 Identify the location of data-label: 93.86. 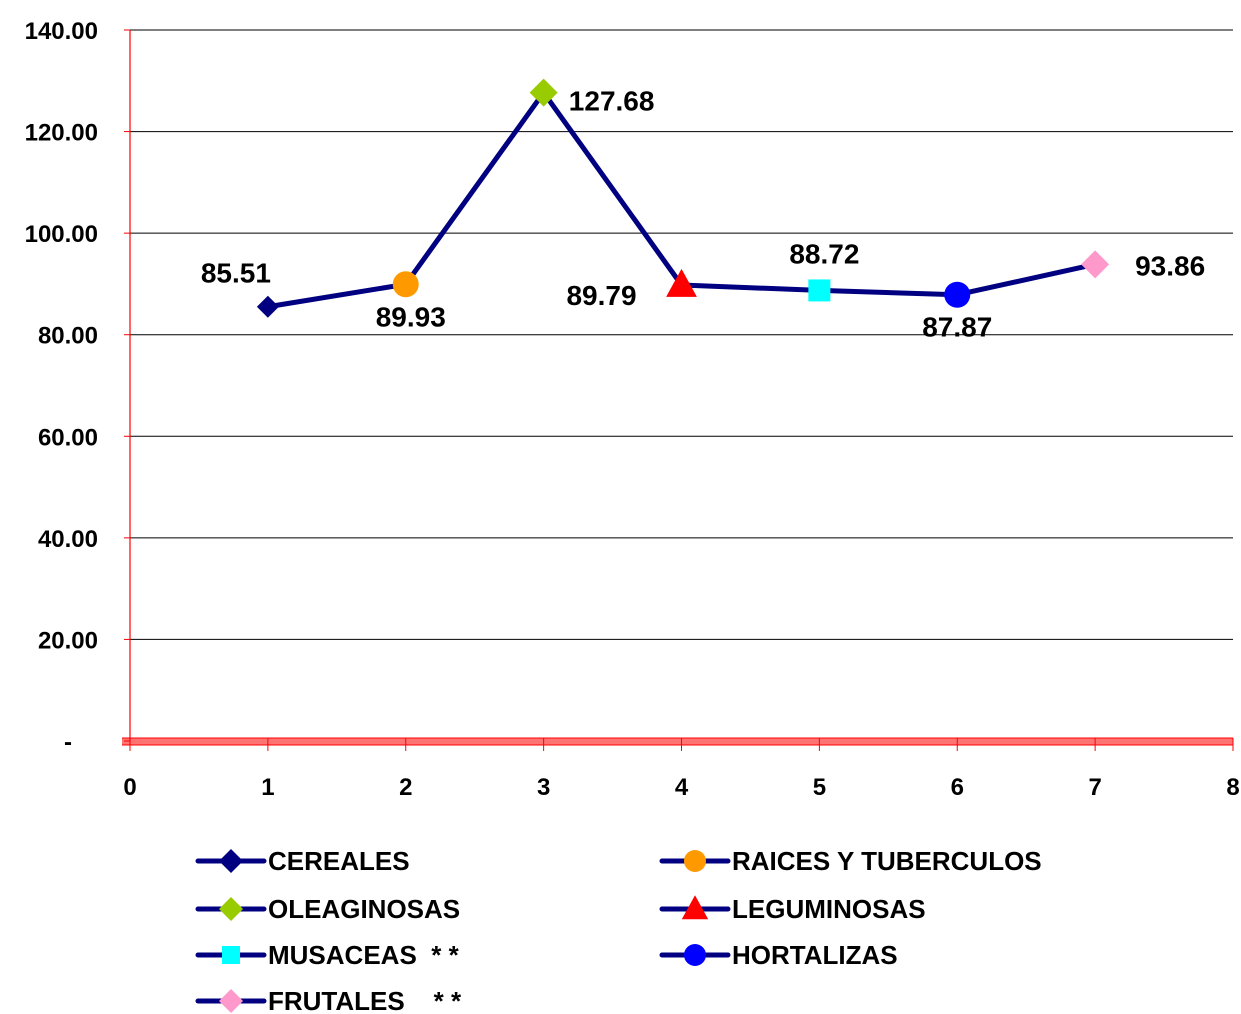
(1170, 265).